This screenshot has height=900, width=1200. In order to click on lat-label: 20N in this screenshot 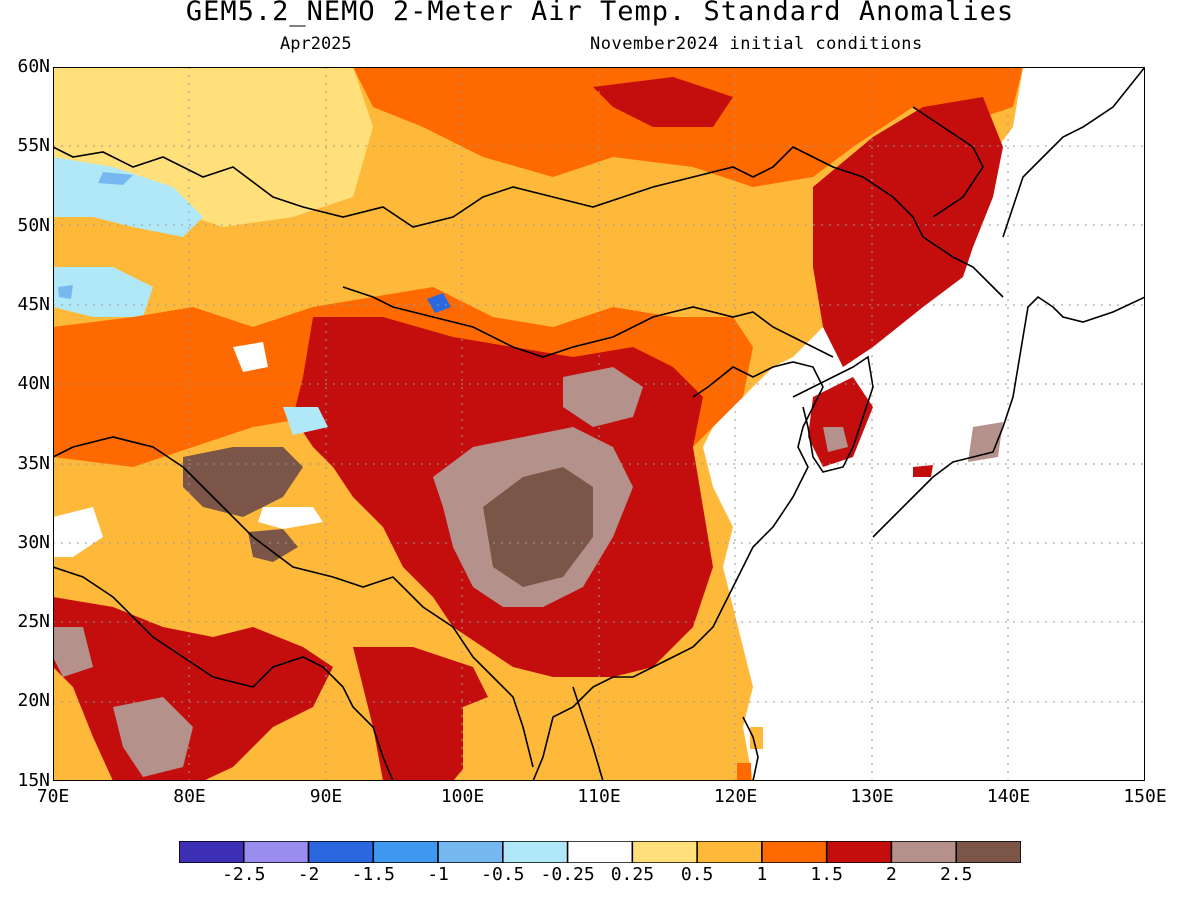, I will do `click(33, 701)`.